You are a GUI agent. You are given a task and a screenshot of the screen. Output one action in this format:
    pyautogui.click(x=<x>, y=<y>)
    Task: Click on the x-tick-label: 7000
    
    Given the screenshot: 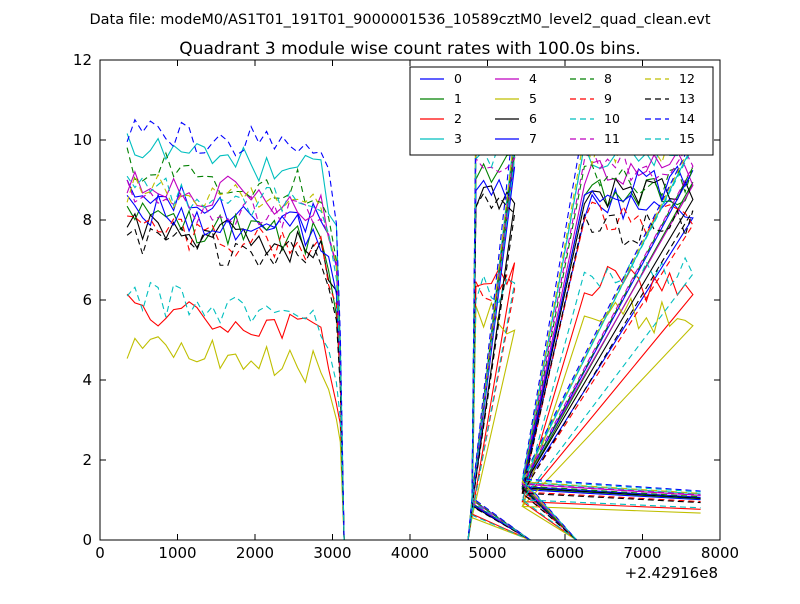 What is the action you would take?
    pyautogui.click(x=642, y=553)
    